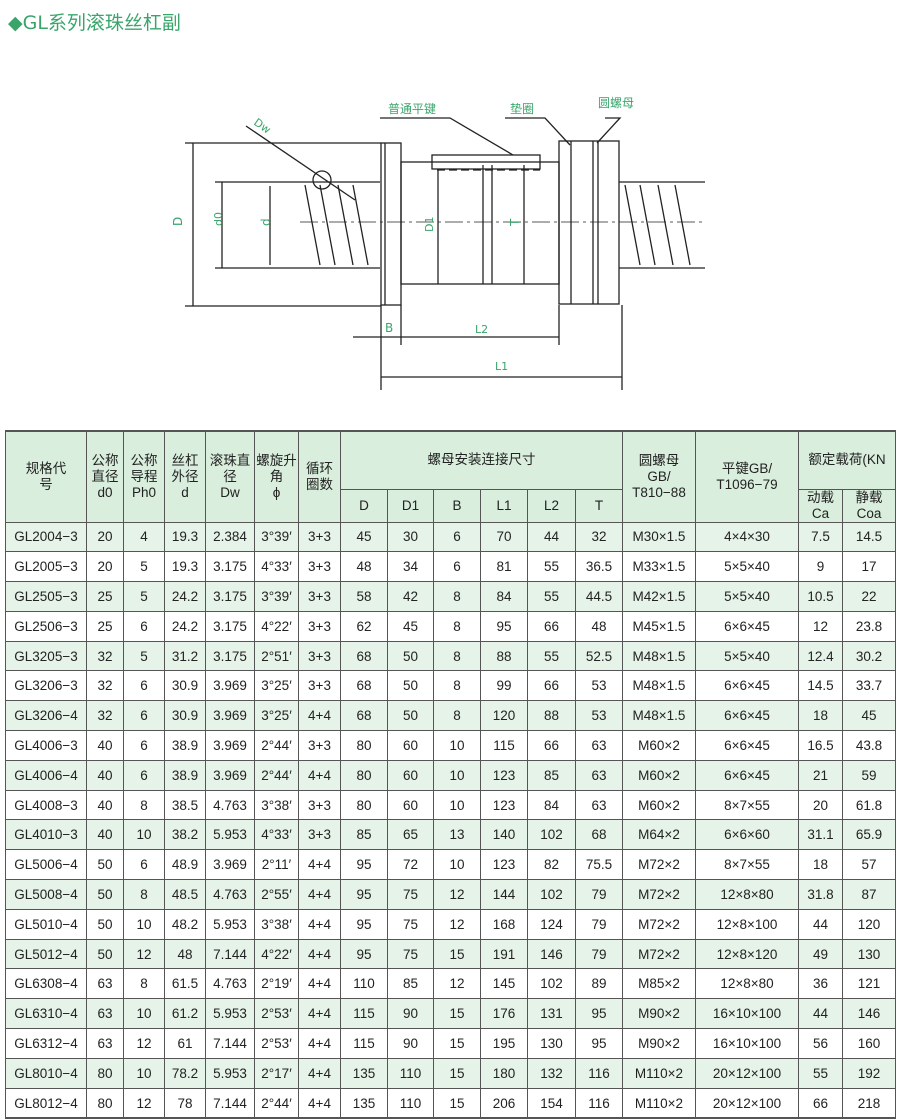 This screenshot has width=900, height=1119. I want to click on table-cell: 132, so click(551, 1073).